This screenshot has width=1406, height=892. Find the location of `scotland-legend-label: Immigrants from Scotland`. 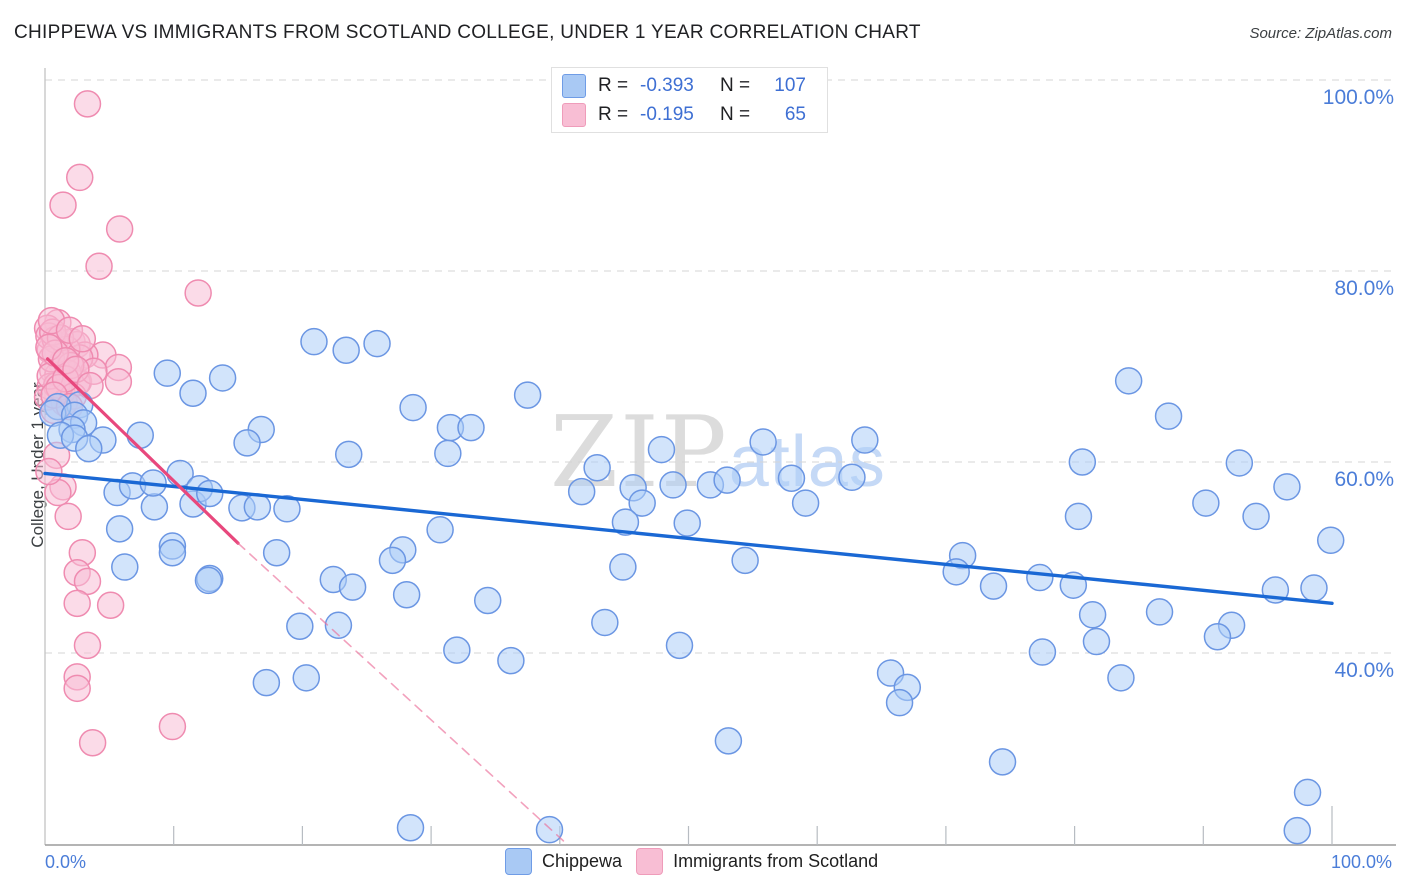

scotland-legend-label: Immigrants from Scotland is located at coordinates (776, 861).